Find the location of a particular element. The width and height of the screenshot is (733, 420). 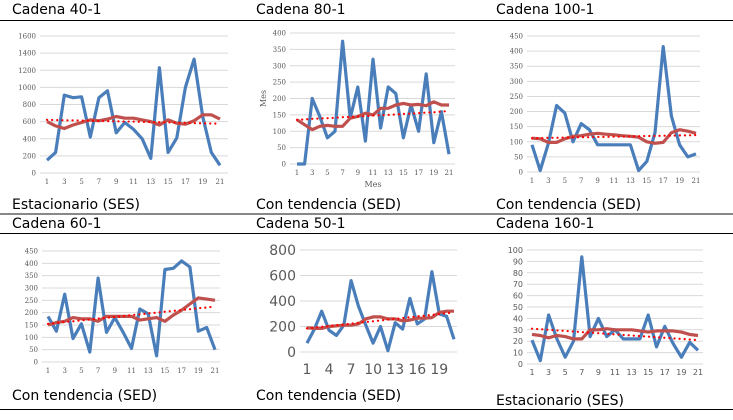

x-tick-label: 10 is located at coordinates (373, 370).